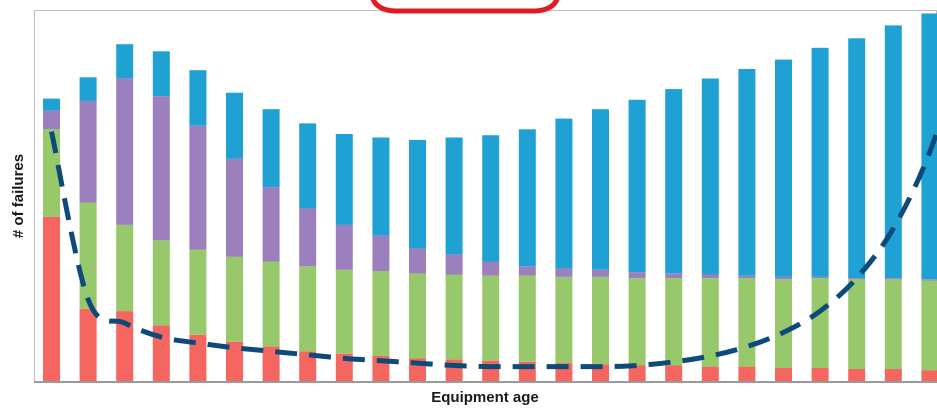 This screenshot has height=411, width=937. Describe the element at coordinates (485, 397) in the screenshot. I see `x-axis-title: Equipment age` at that location.